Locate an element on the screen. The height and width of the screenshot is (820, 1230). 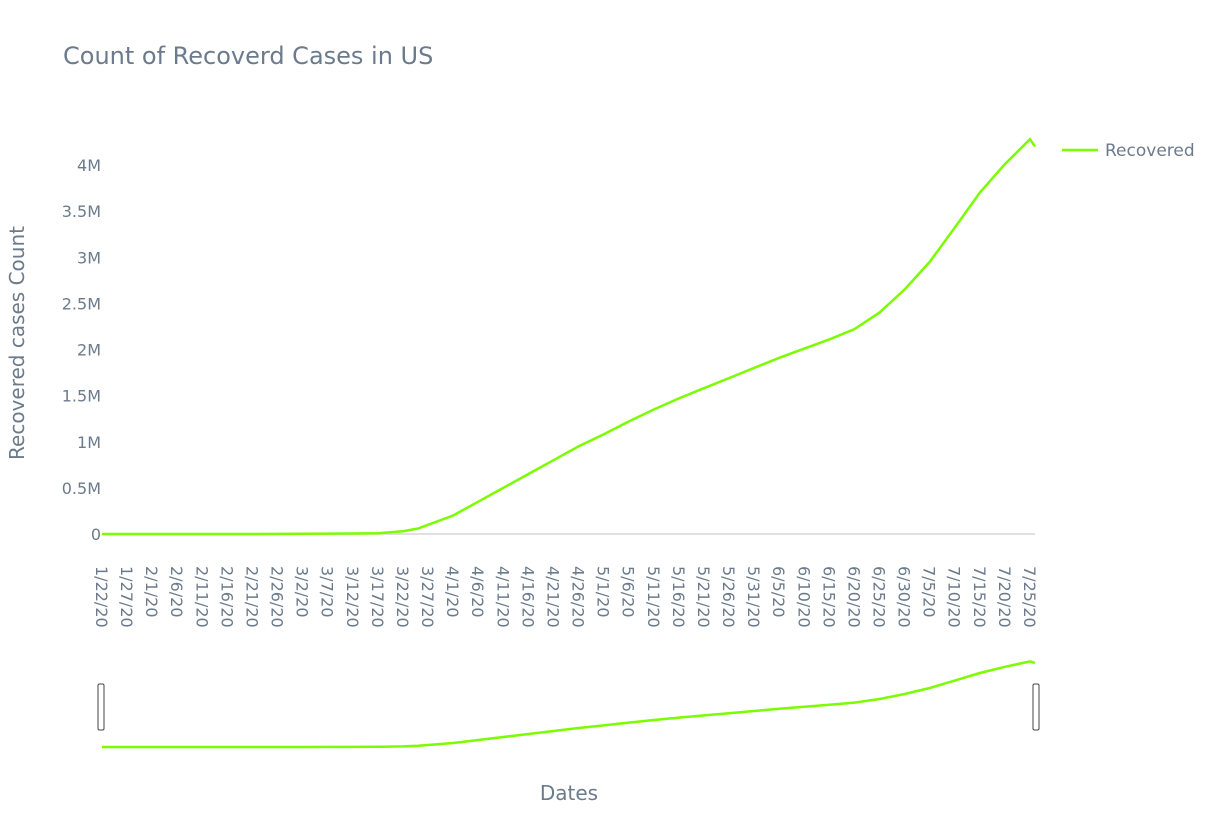
y-tick-label: 2.5M is located at coordinates (81, 303).